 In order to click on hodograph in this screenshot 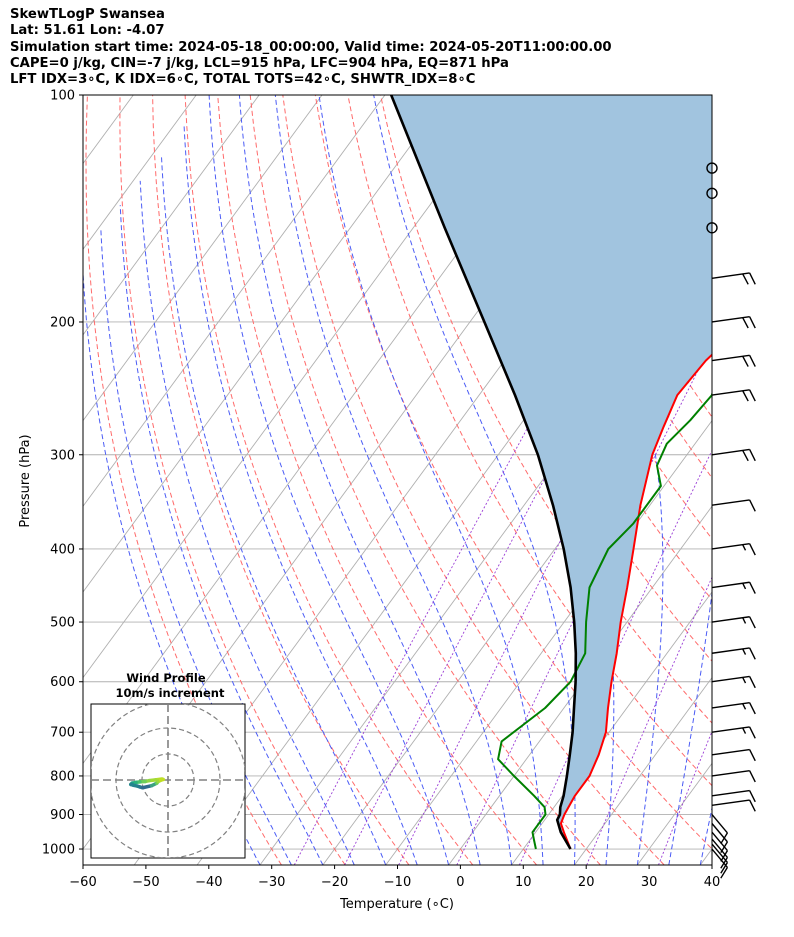, I will do `click(168, 781)`.